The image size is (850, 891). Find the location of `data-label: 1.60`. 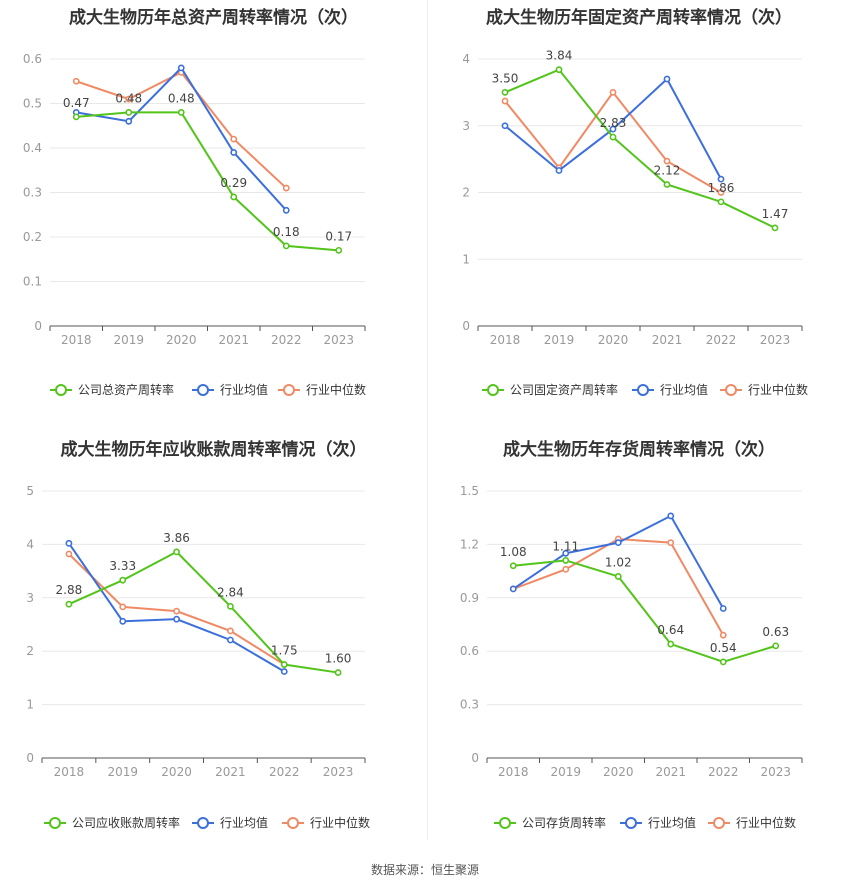

data-label: 1.60 is located at coordinates (338, 659).